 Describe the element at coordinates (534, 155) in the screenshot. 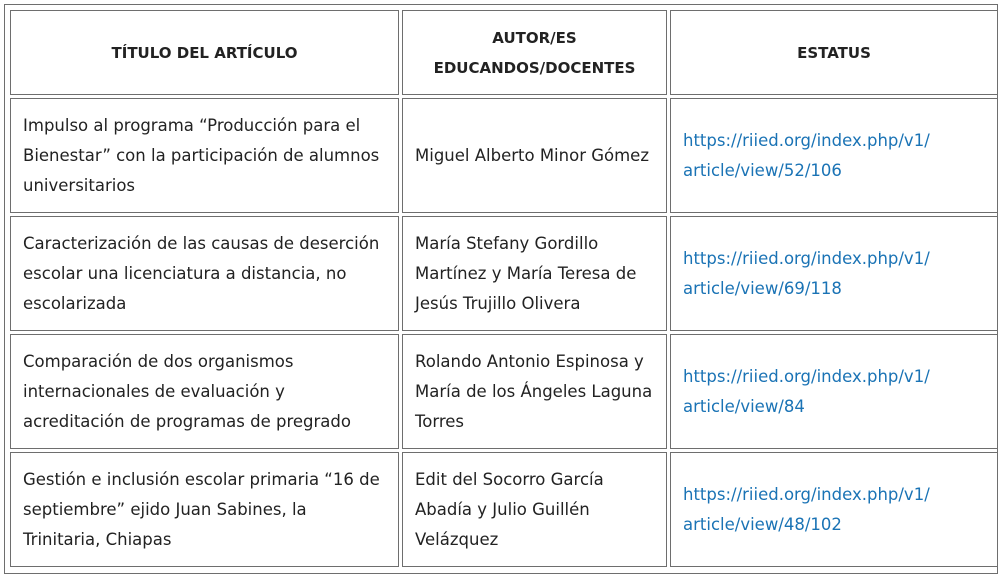

I see `article-authors-cell: Miguel Alberto Minor Gómez` at that location.